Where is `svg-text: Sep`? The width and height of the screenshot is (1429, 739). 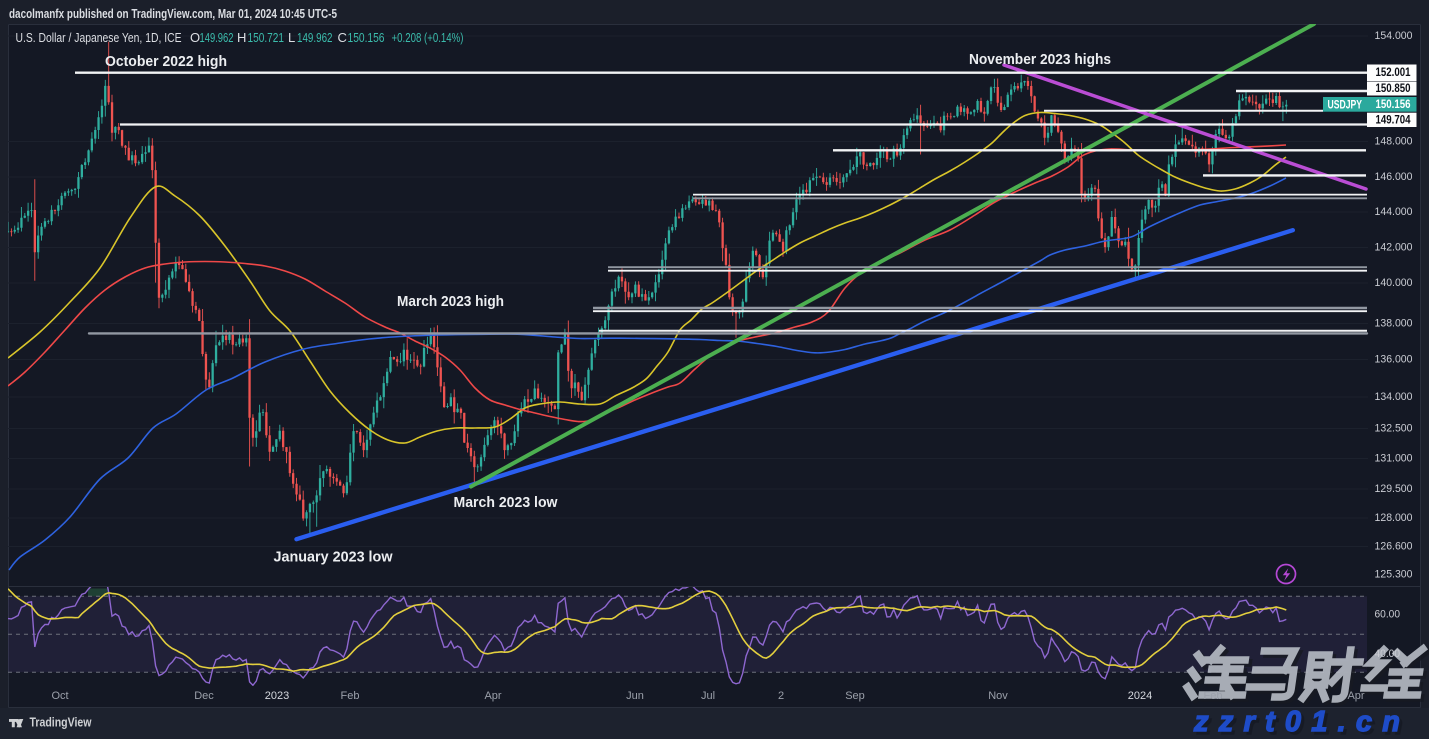
svg-text: Sep is located at coordinates (855, 696).